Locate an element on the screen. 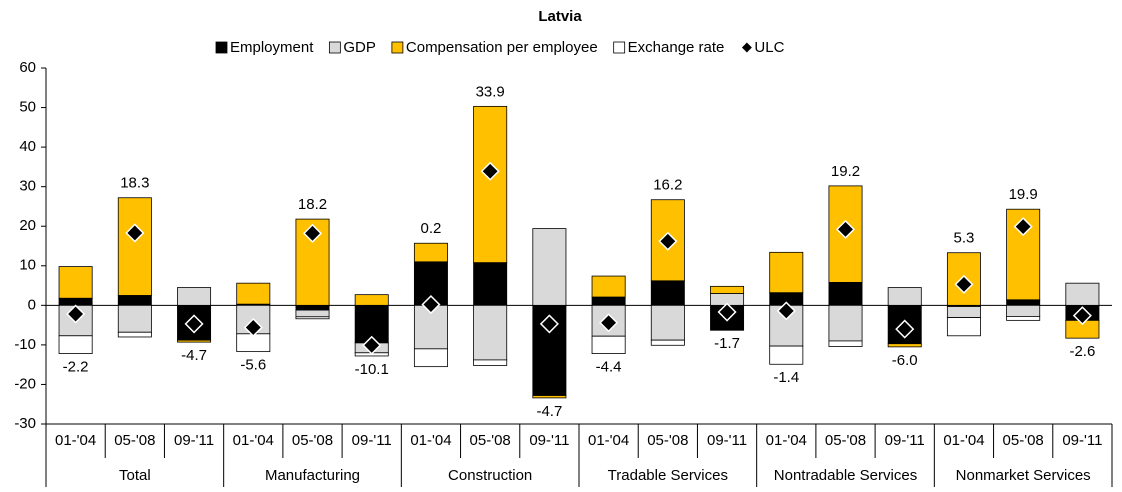 The image size is (1122, 492). legend-label: Exchange rate is located at coordinates (676, 47).